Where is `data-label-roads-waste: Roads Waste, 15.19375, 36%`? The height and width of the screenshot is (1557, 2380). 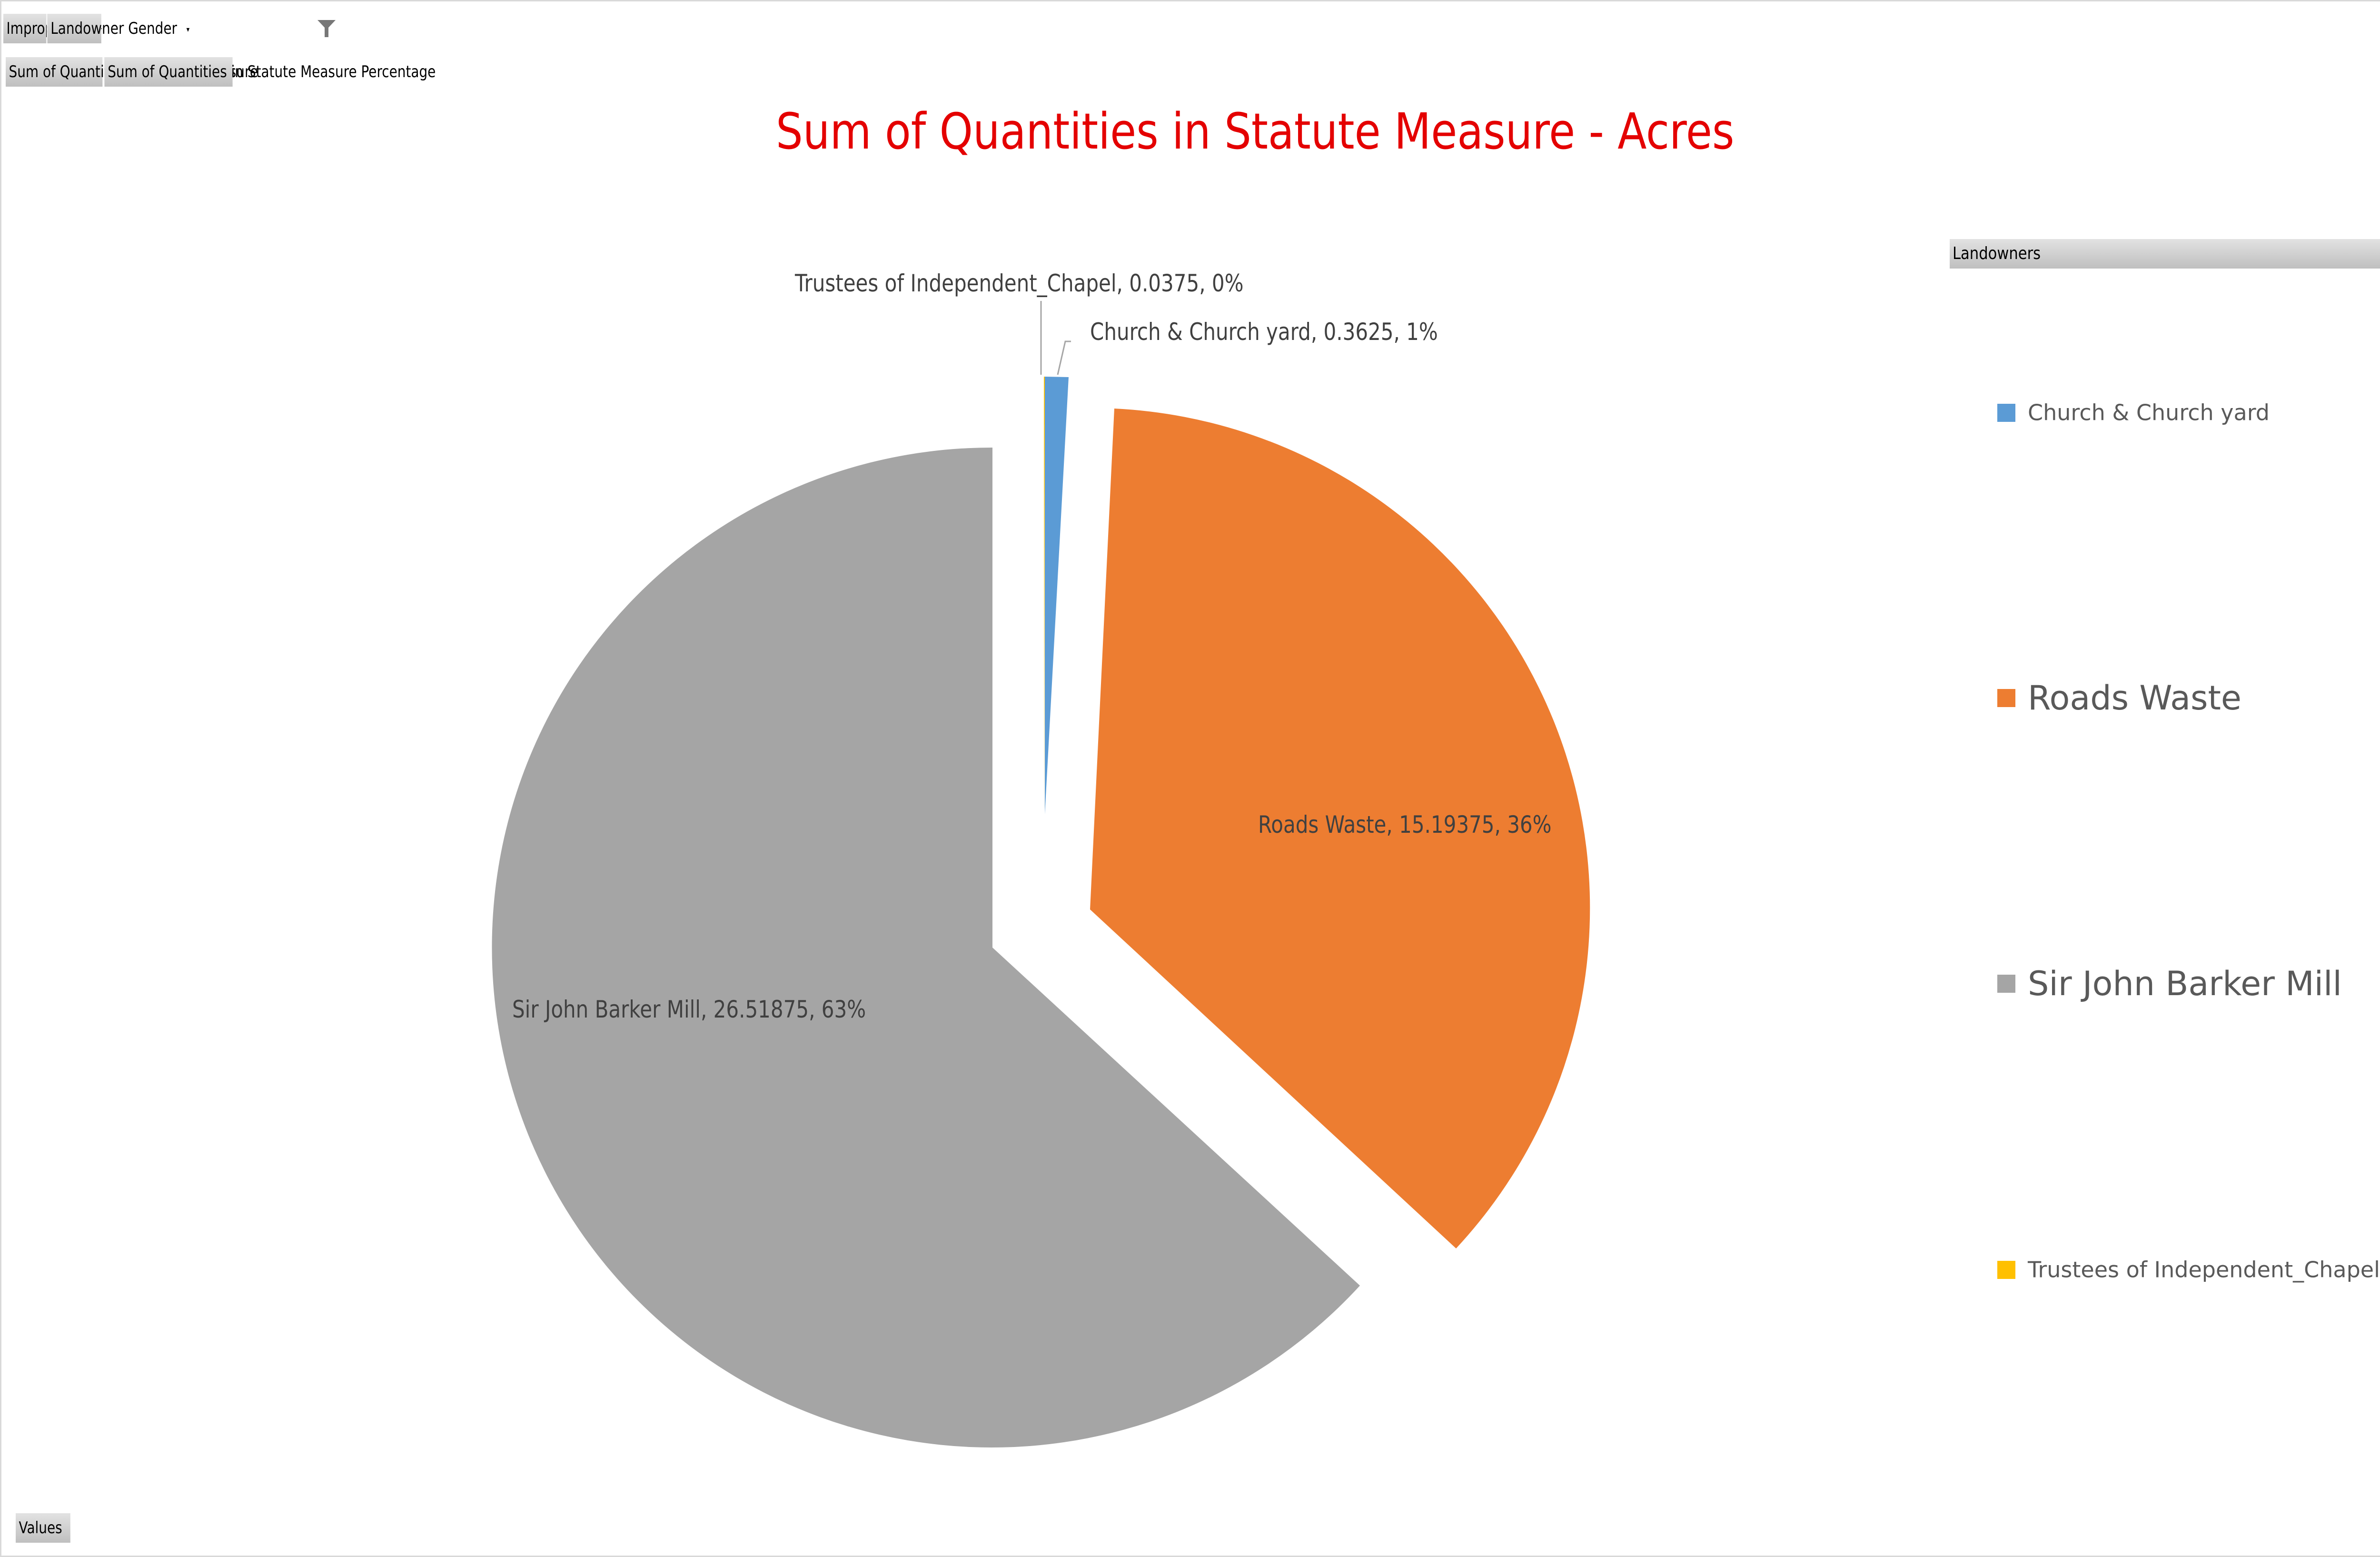
data-label-roads-waste: Roads Waste, 15.19375, 36% is located at coordinates (1405, 824).